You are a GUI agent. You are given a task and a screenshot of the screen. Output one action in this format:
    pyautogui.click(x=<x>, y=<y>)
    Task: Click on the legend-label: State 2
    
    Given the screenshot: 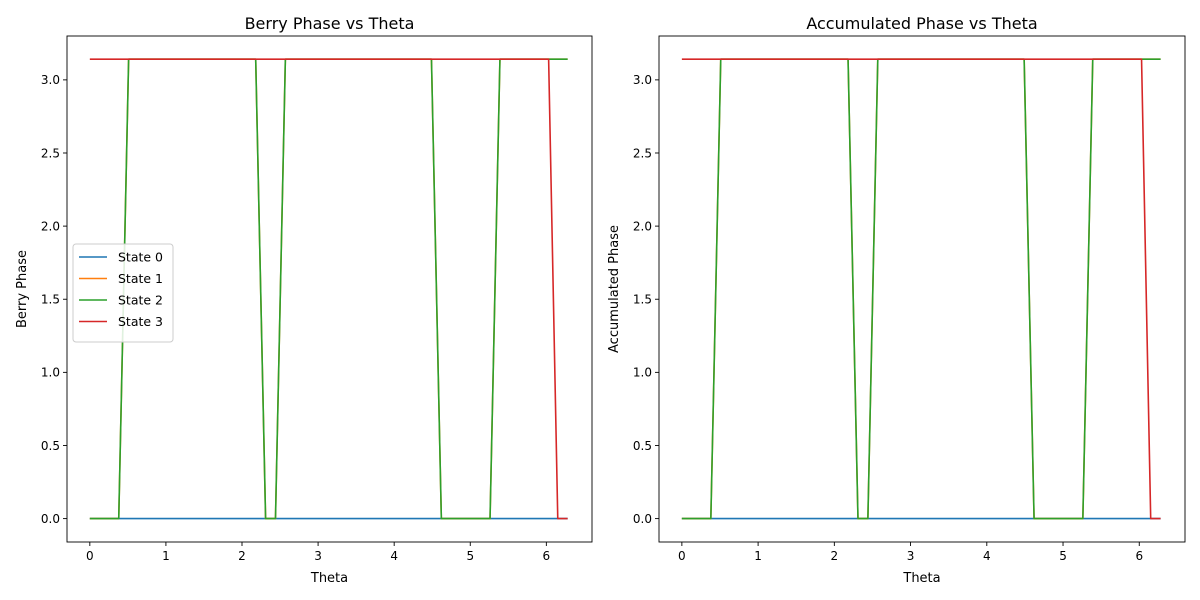 What is the action you would take?
    pyautogui.click(x=140, y=300)
    